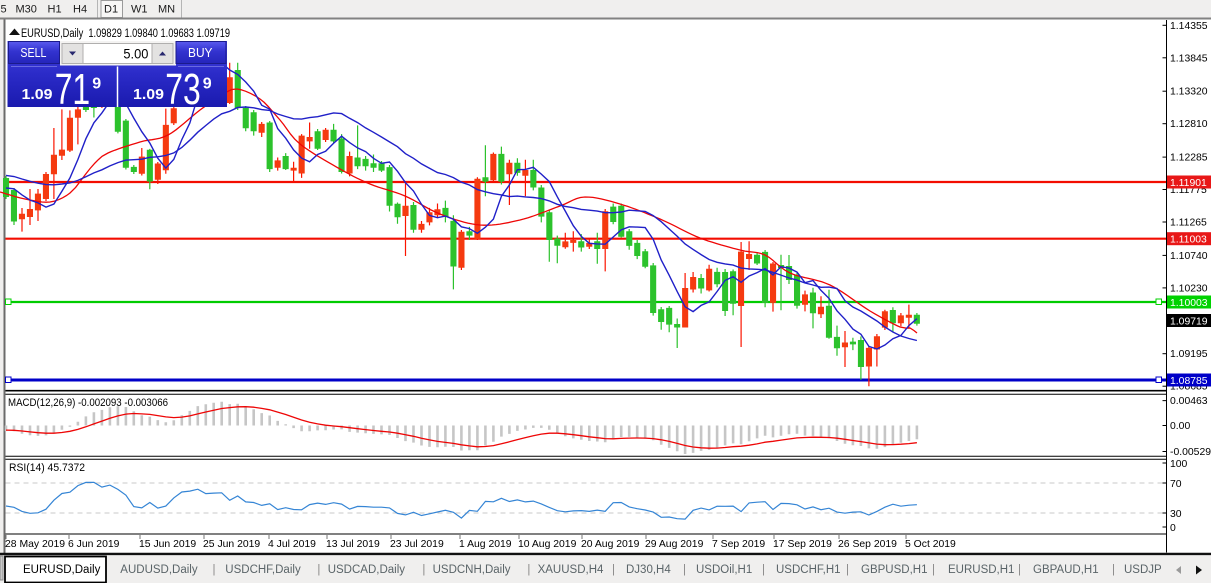 The image size is (1211, 588). What do you see at coordinates (33, 53) in the screenshot?
I see `svg-text: SELL` at bounding box center [33, 53].